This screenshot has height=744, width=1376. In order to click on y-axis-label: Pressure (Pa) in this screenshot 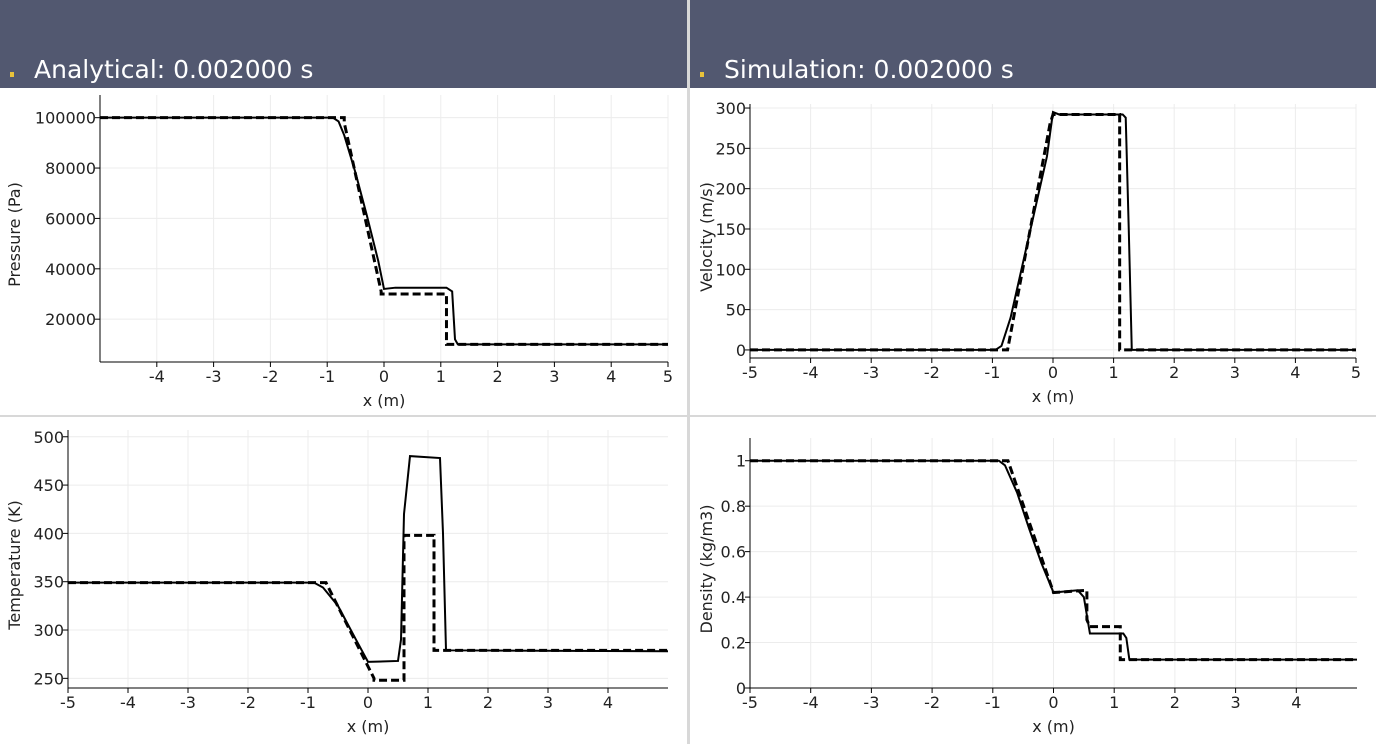, I will do `click(14, 234)`.